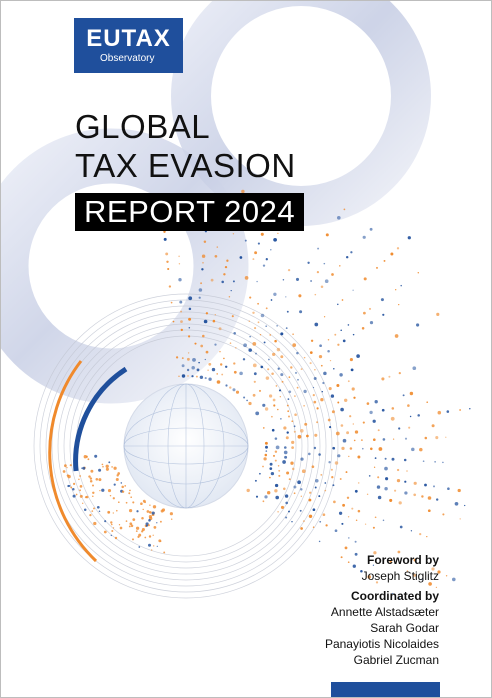 The image size is (492, 698). Describe the element at coordinates (381, 644) in the screenshot. I see `coordinator-name: Panayiotis Nicolaides` at that location.